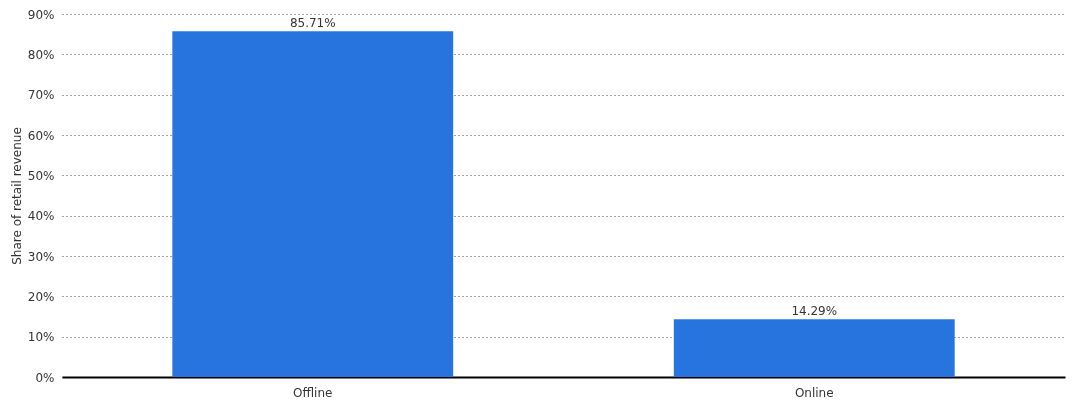  What do you see at coordinates (313, 392) in the screenshot?
I see `x-tick-label: Offline` at bounding box center [313, 392].